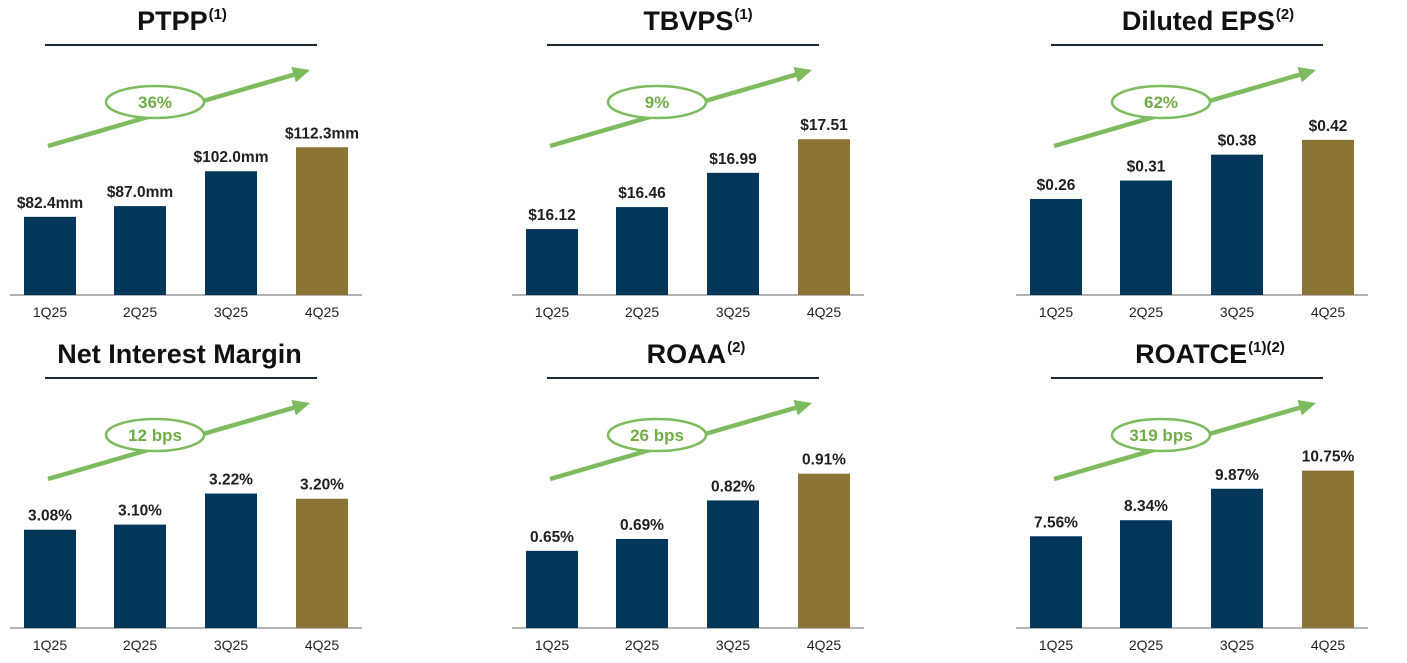  Describe the element at coordinates (50, 203) in the screenshot. I see `data-label: $82.4mm` at that location.